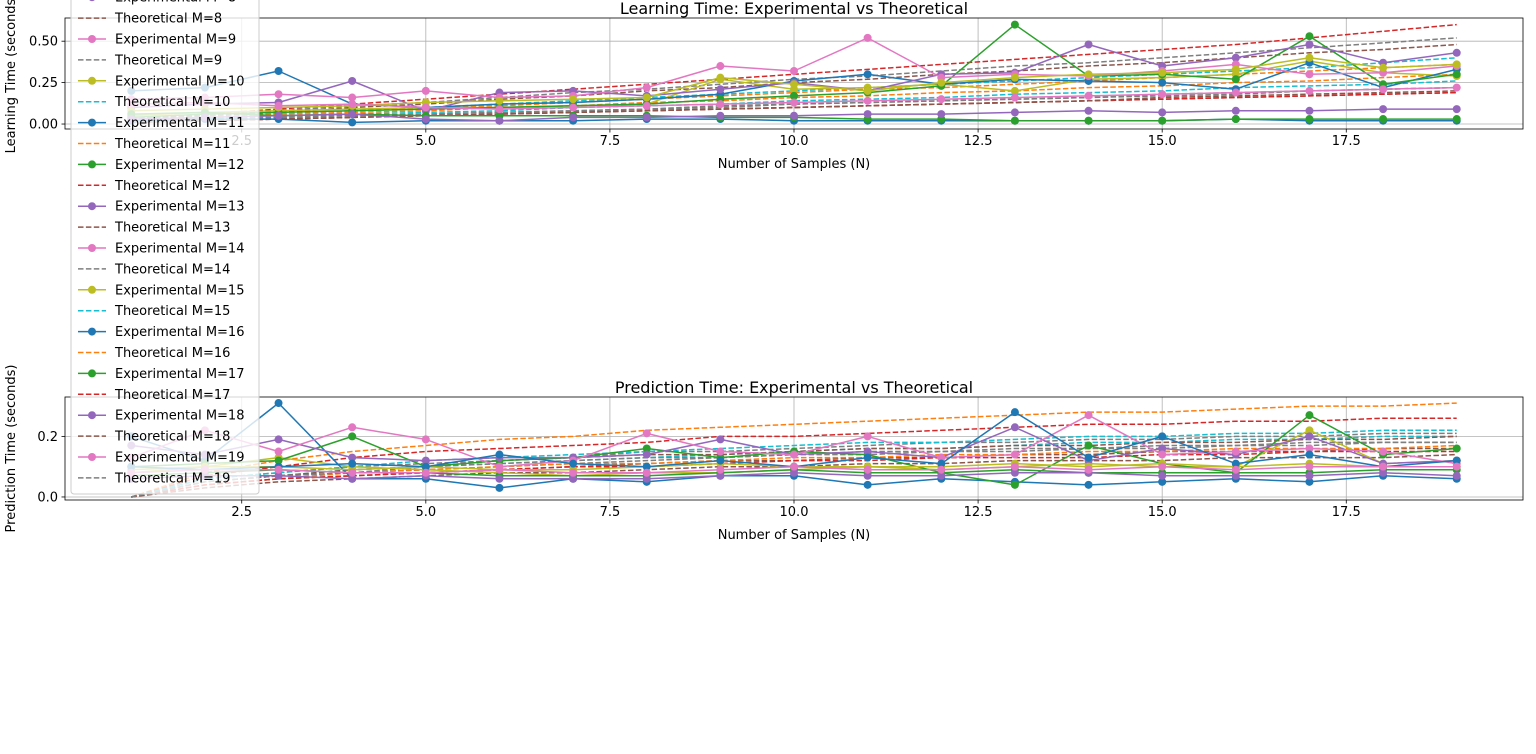 The width and height of the screenshot is (1536, 754). I want to click on legend-entry: Experimental M=17, so click(161, 374).